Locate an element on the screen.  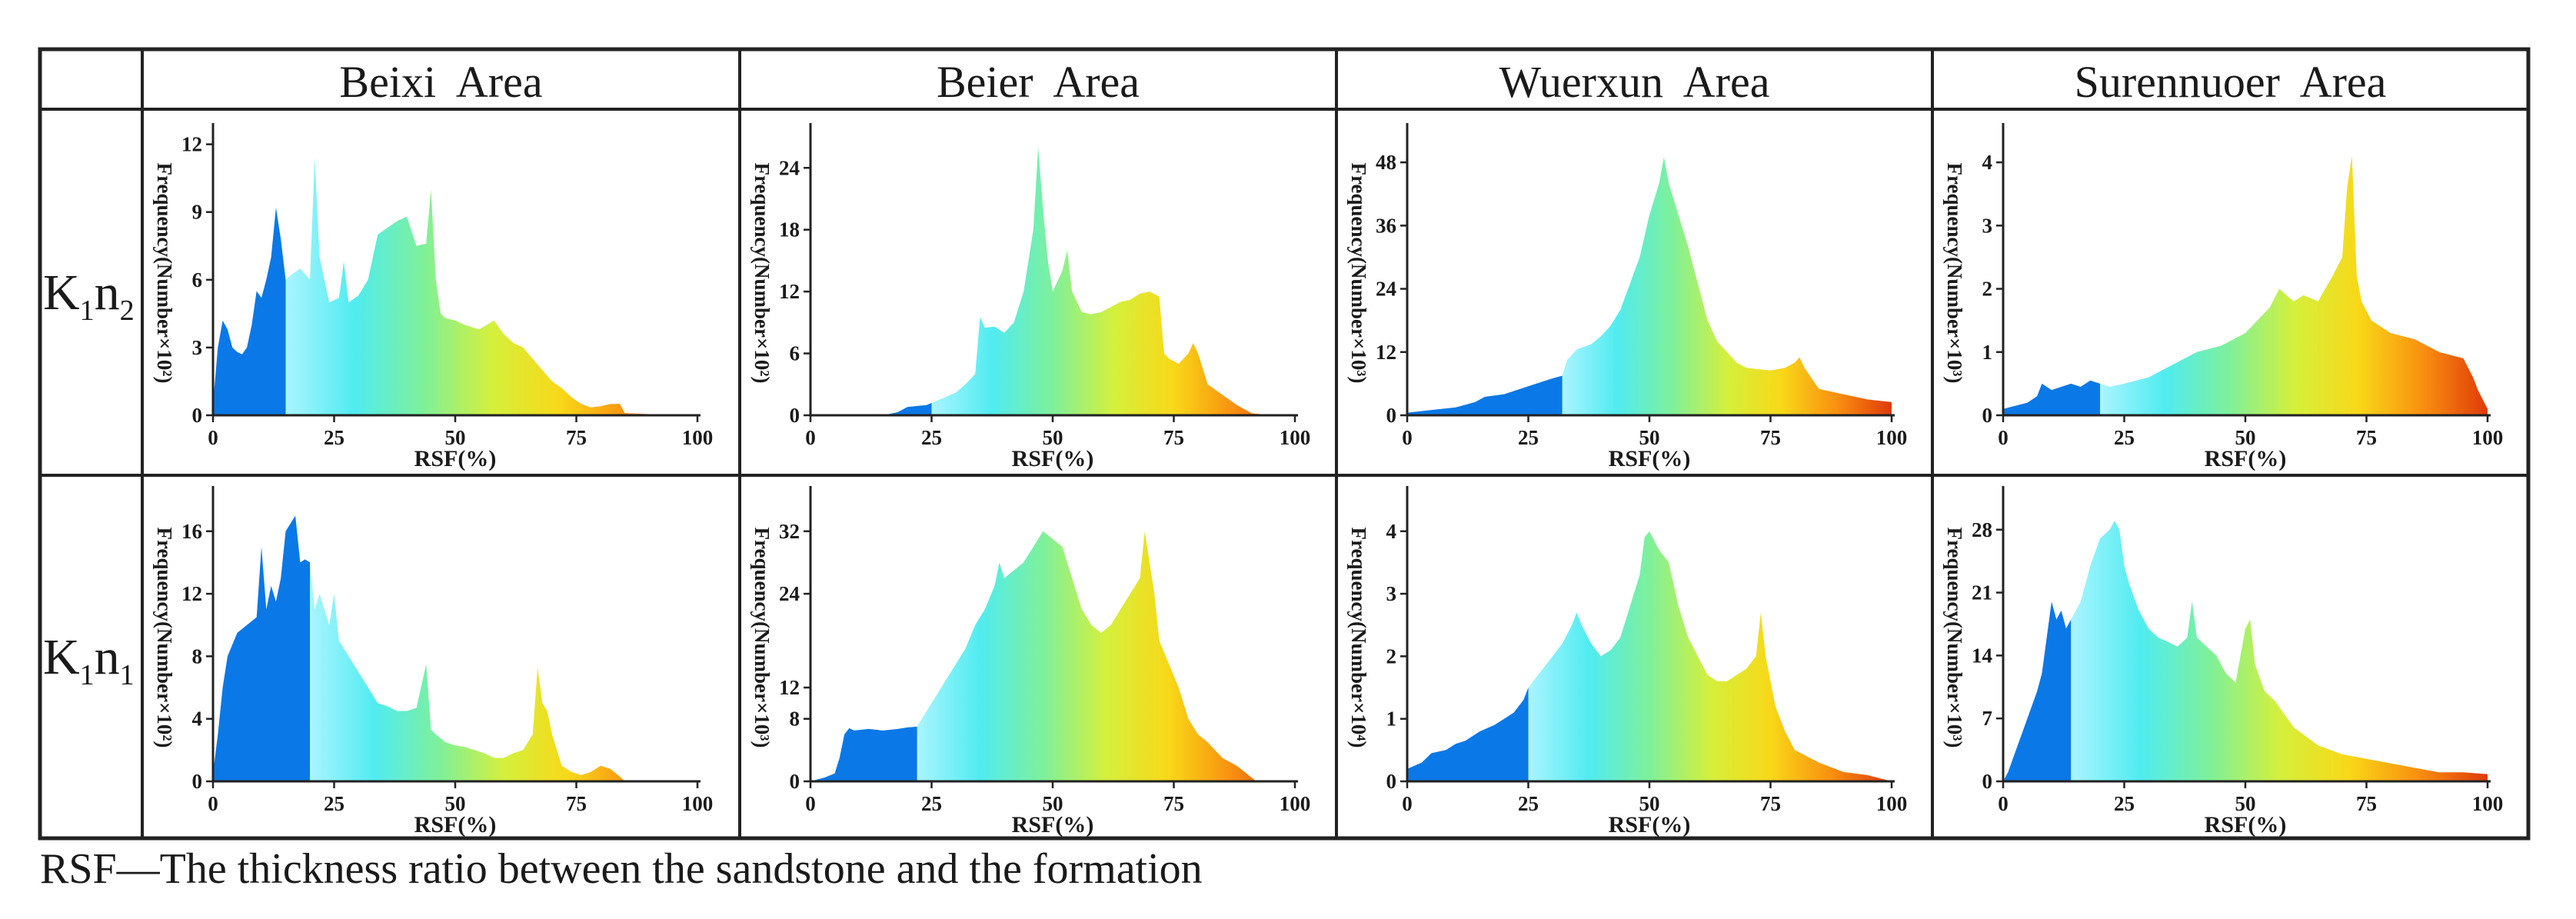
y-tick-label: 14 is located at coordinates (1982, 655).